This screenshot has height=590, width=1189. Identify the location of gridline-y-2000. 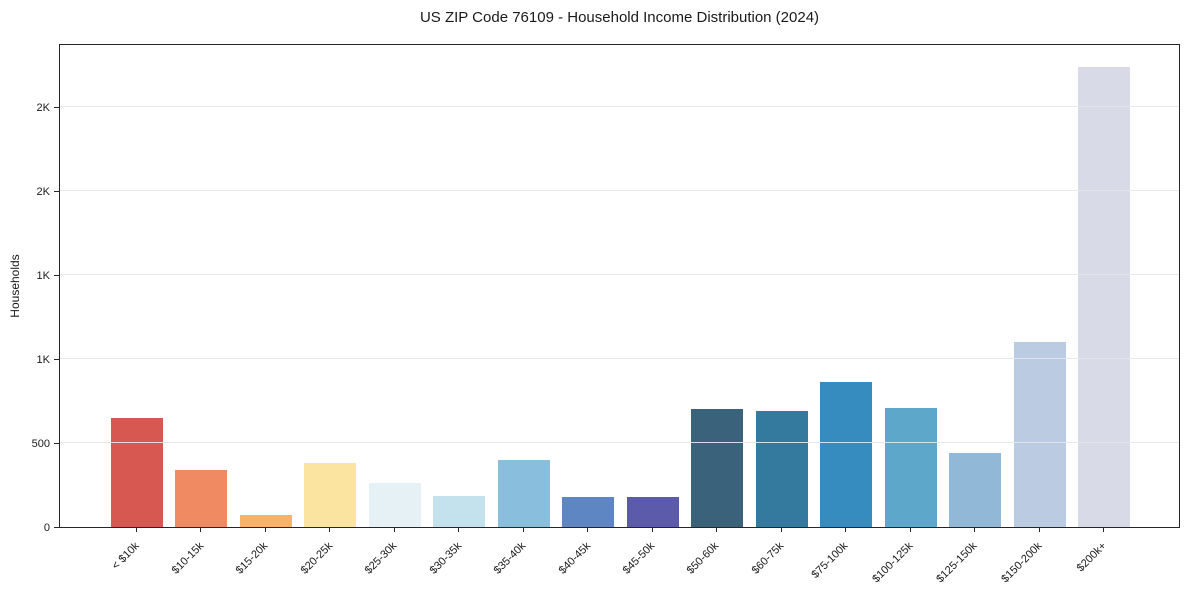
(619, 190).